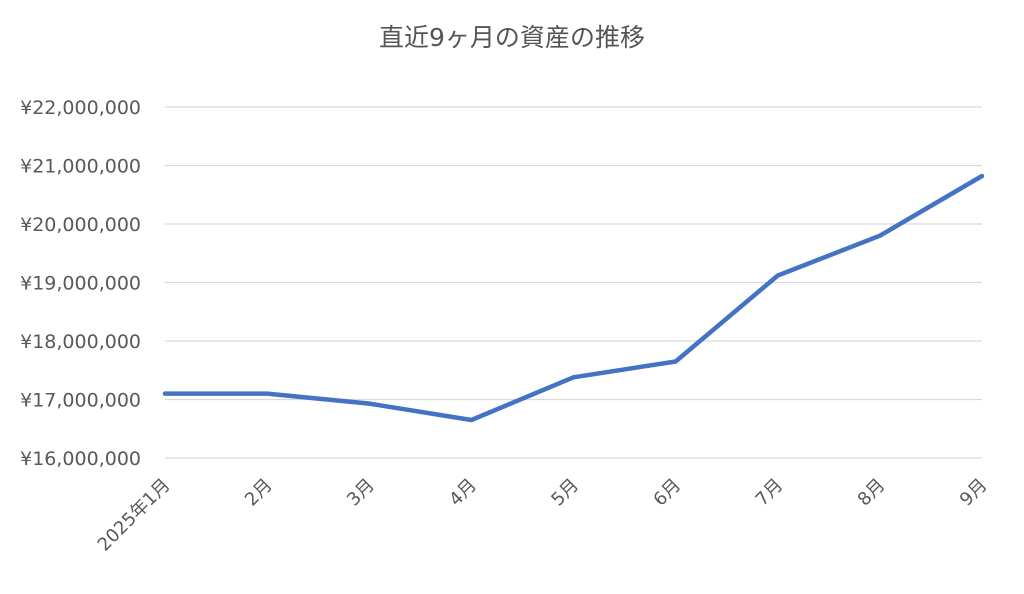 The height and width of the screenshot is (594, 1024). Describe the element at coordinates (80, 459) in the screenshot. I see `y-tick-label: ¥16,000,000` at that location.